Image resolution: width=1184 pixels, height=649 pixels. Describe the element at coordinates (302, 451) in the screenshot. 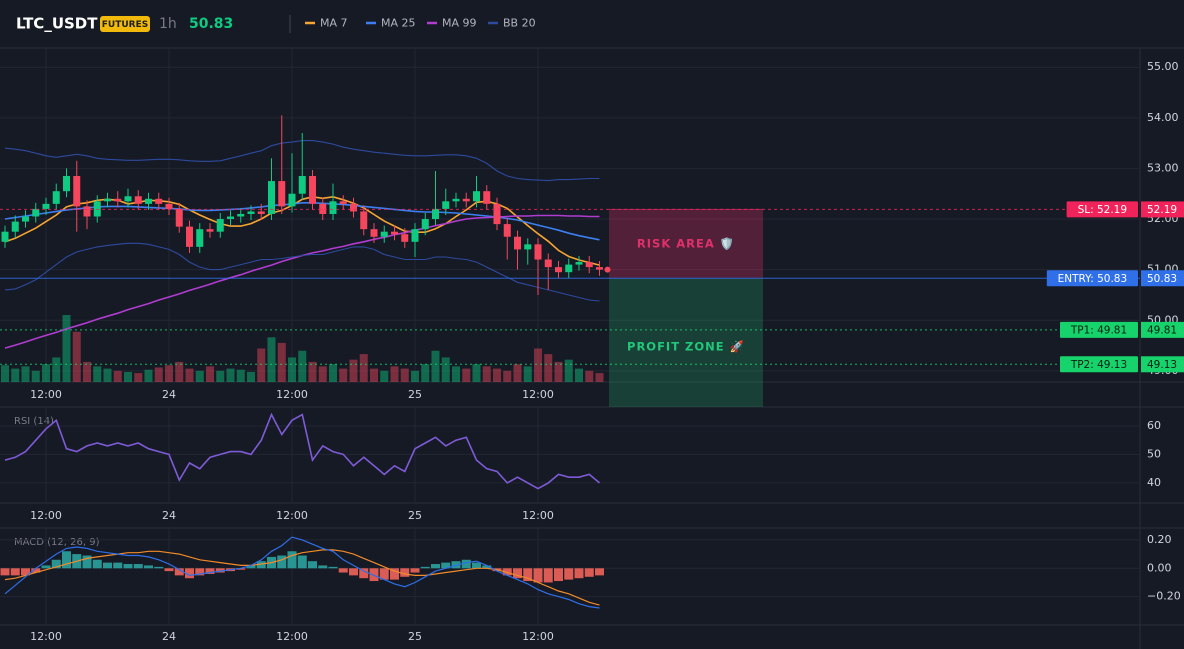

I see `rsi-line` at that location.